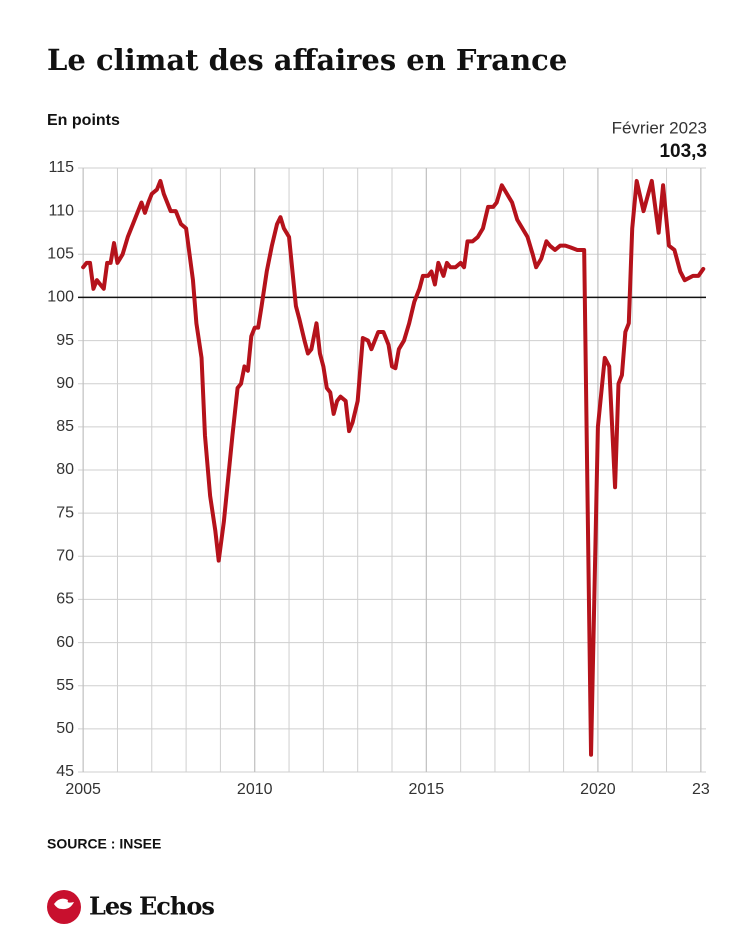  I want to click on y-tick-label: 45, so click(65, 771).